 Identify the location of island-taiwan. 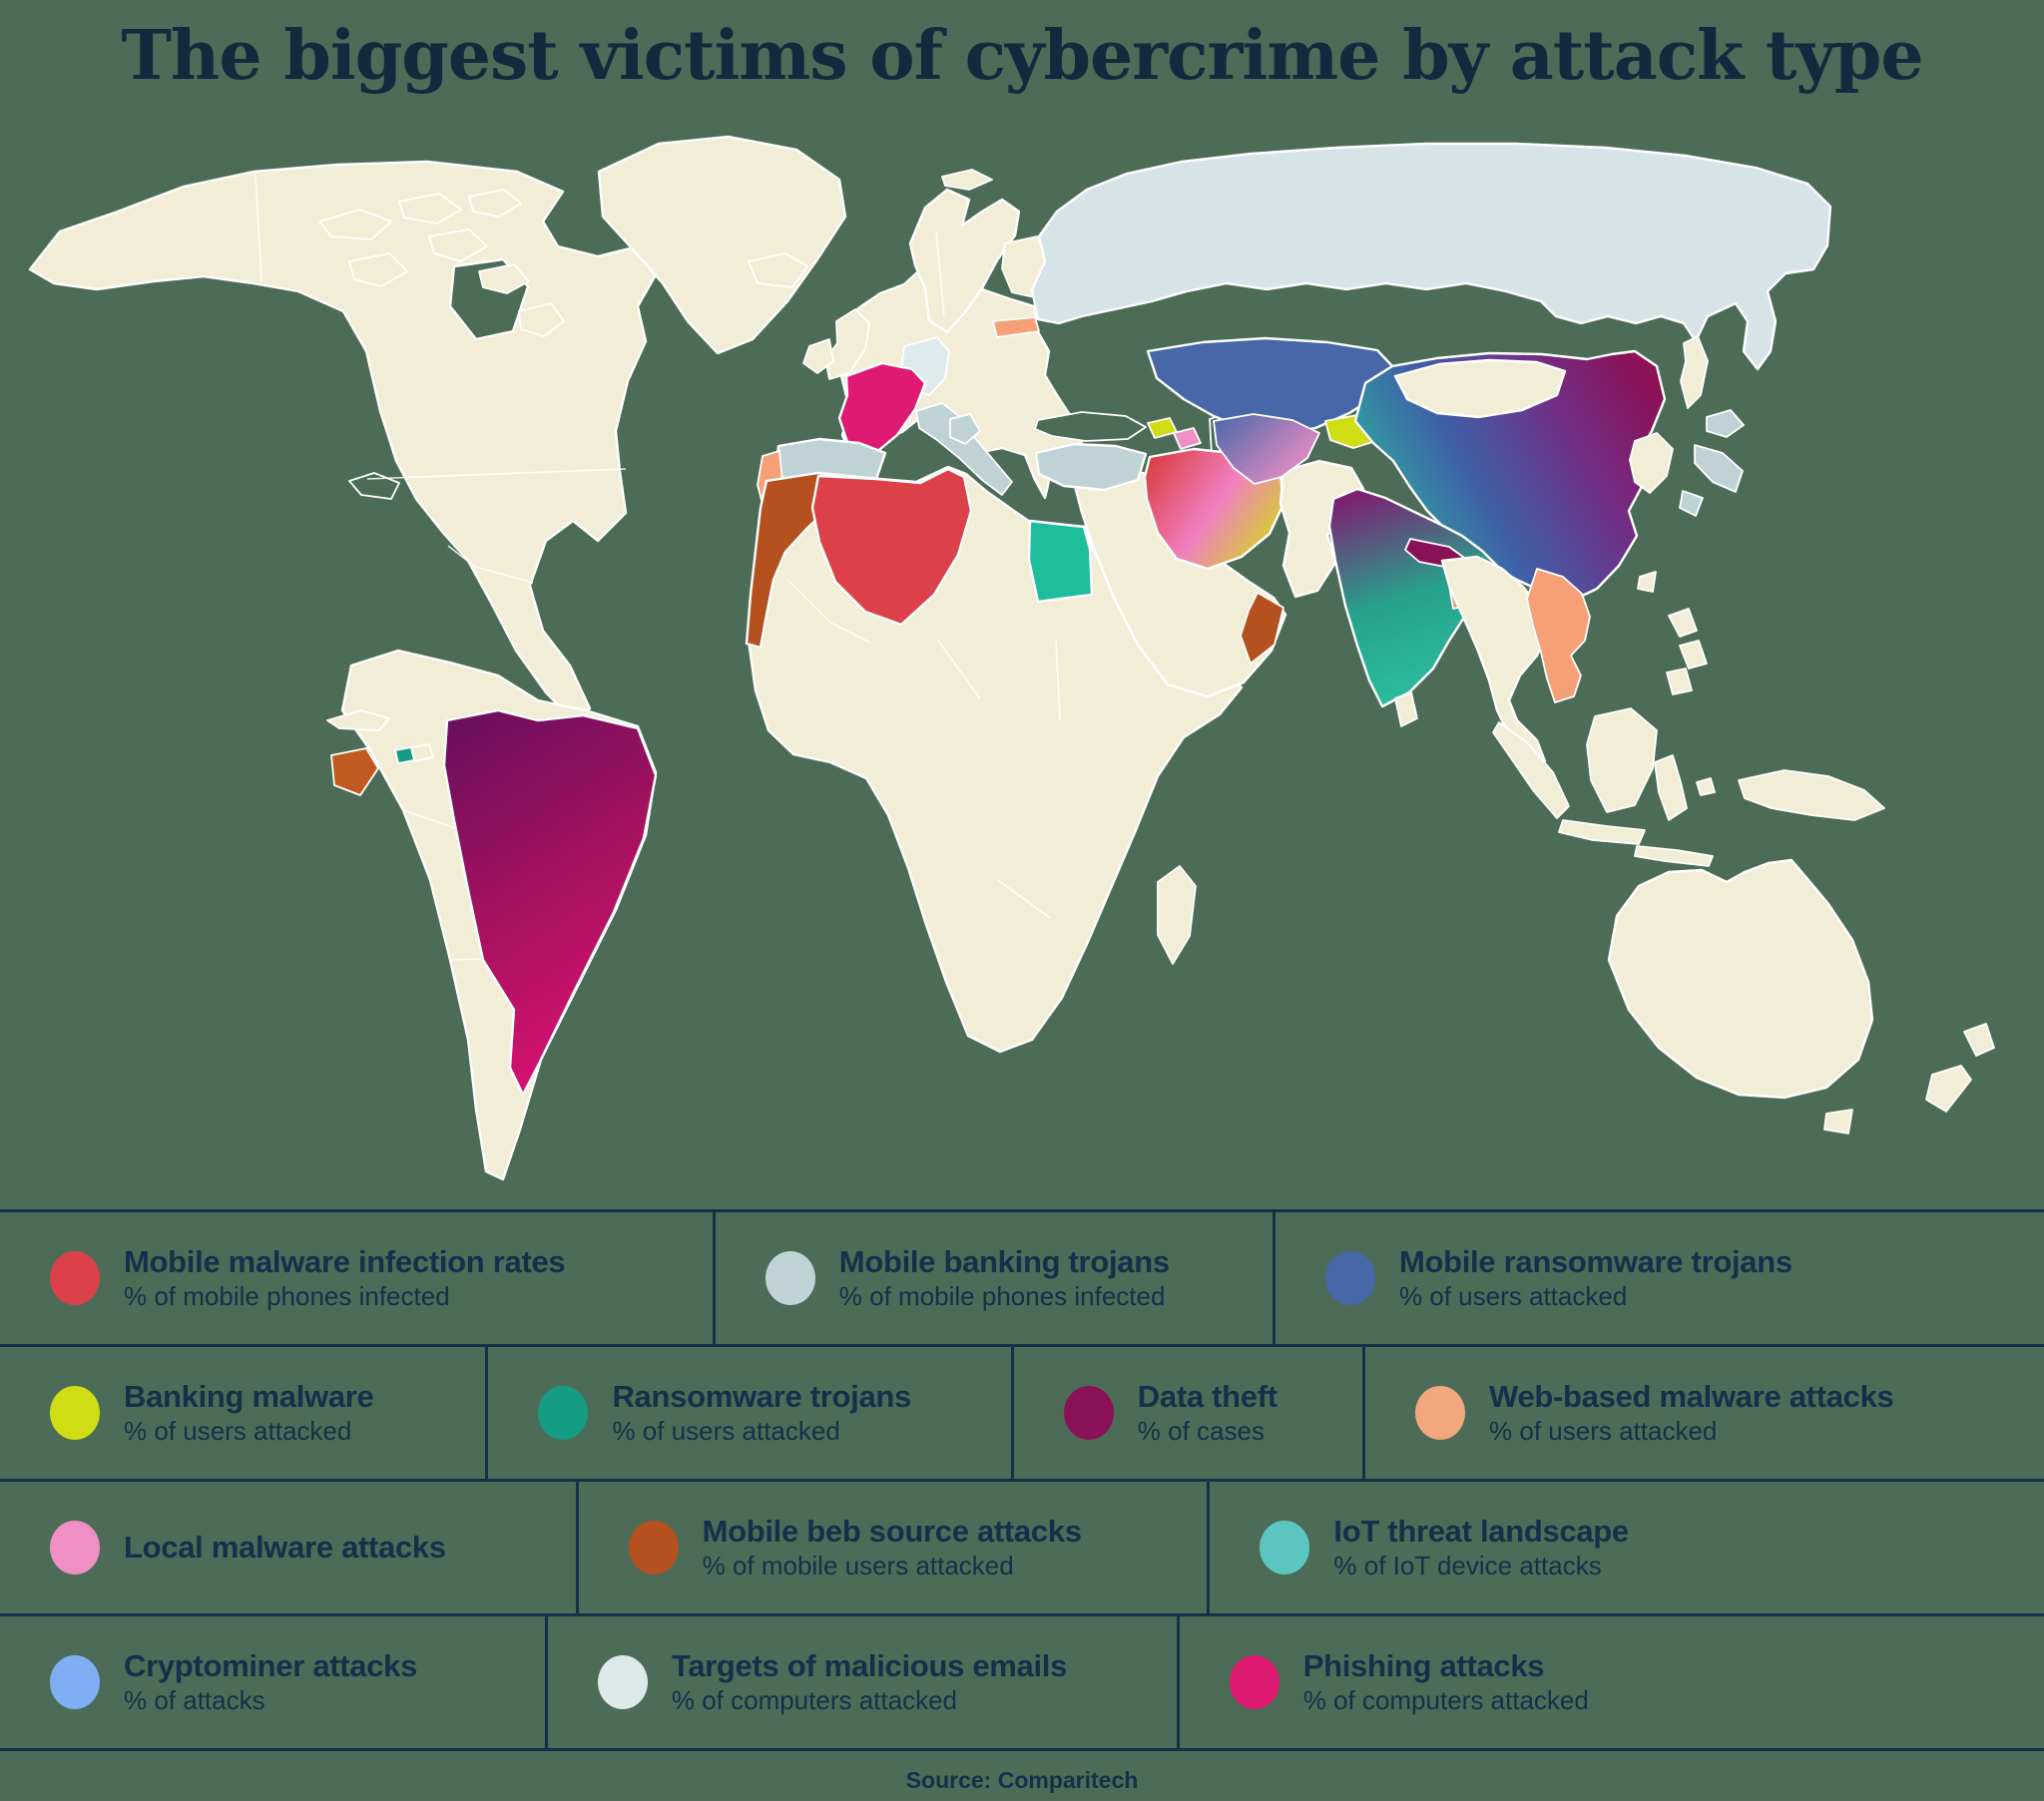
(1647, 582).